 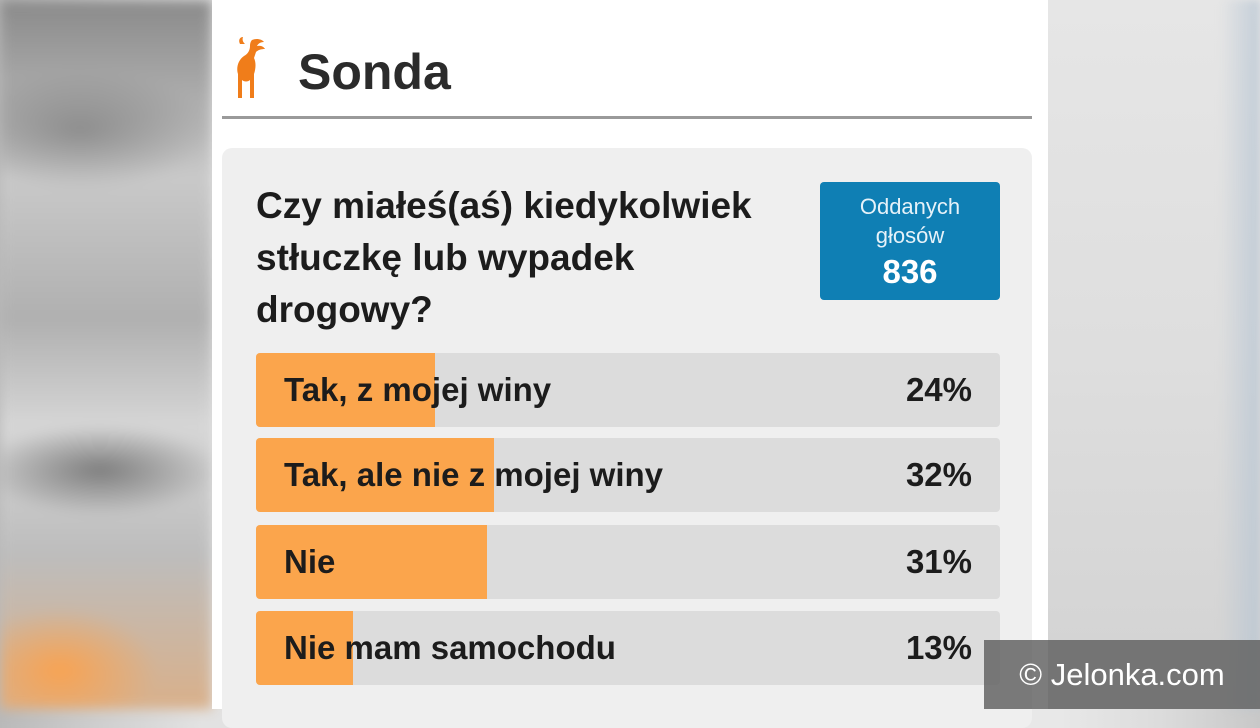 I want to click on votes-count: 836, so click(x=910, y=271).